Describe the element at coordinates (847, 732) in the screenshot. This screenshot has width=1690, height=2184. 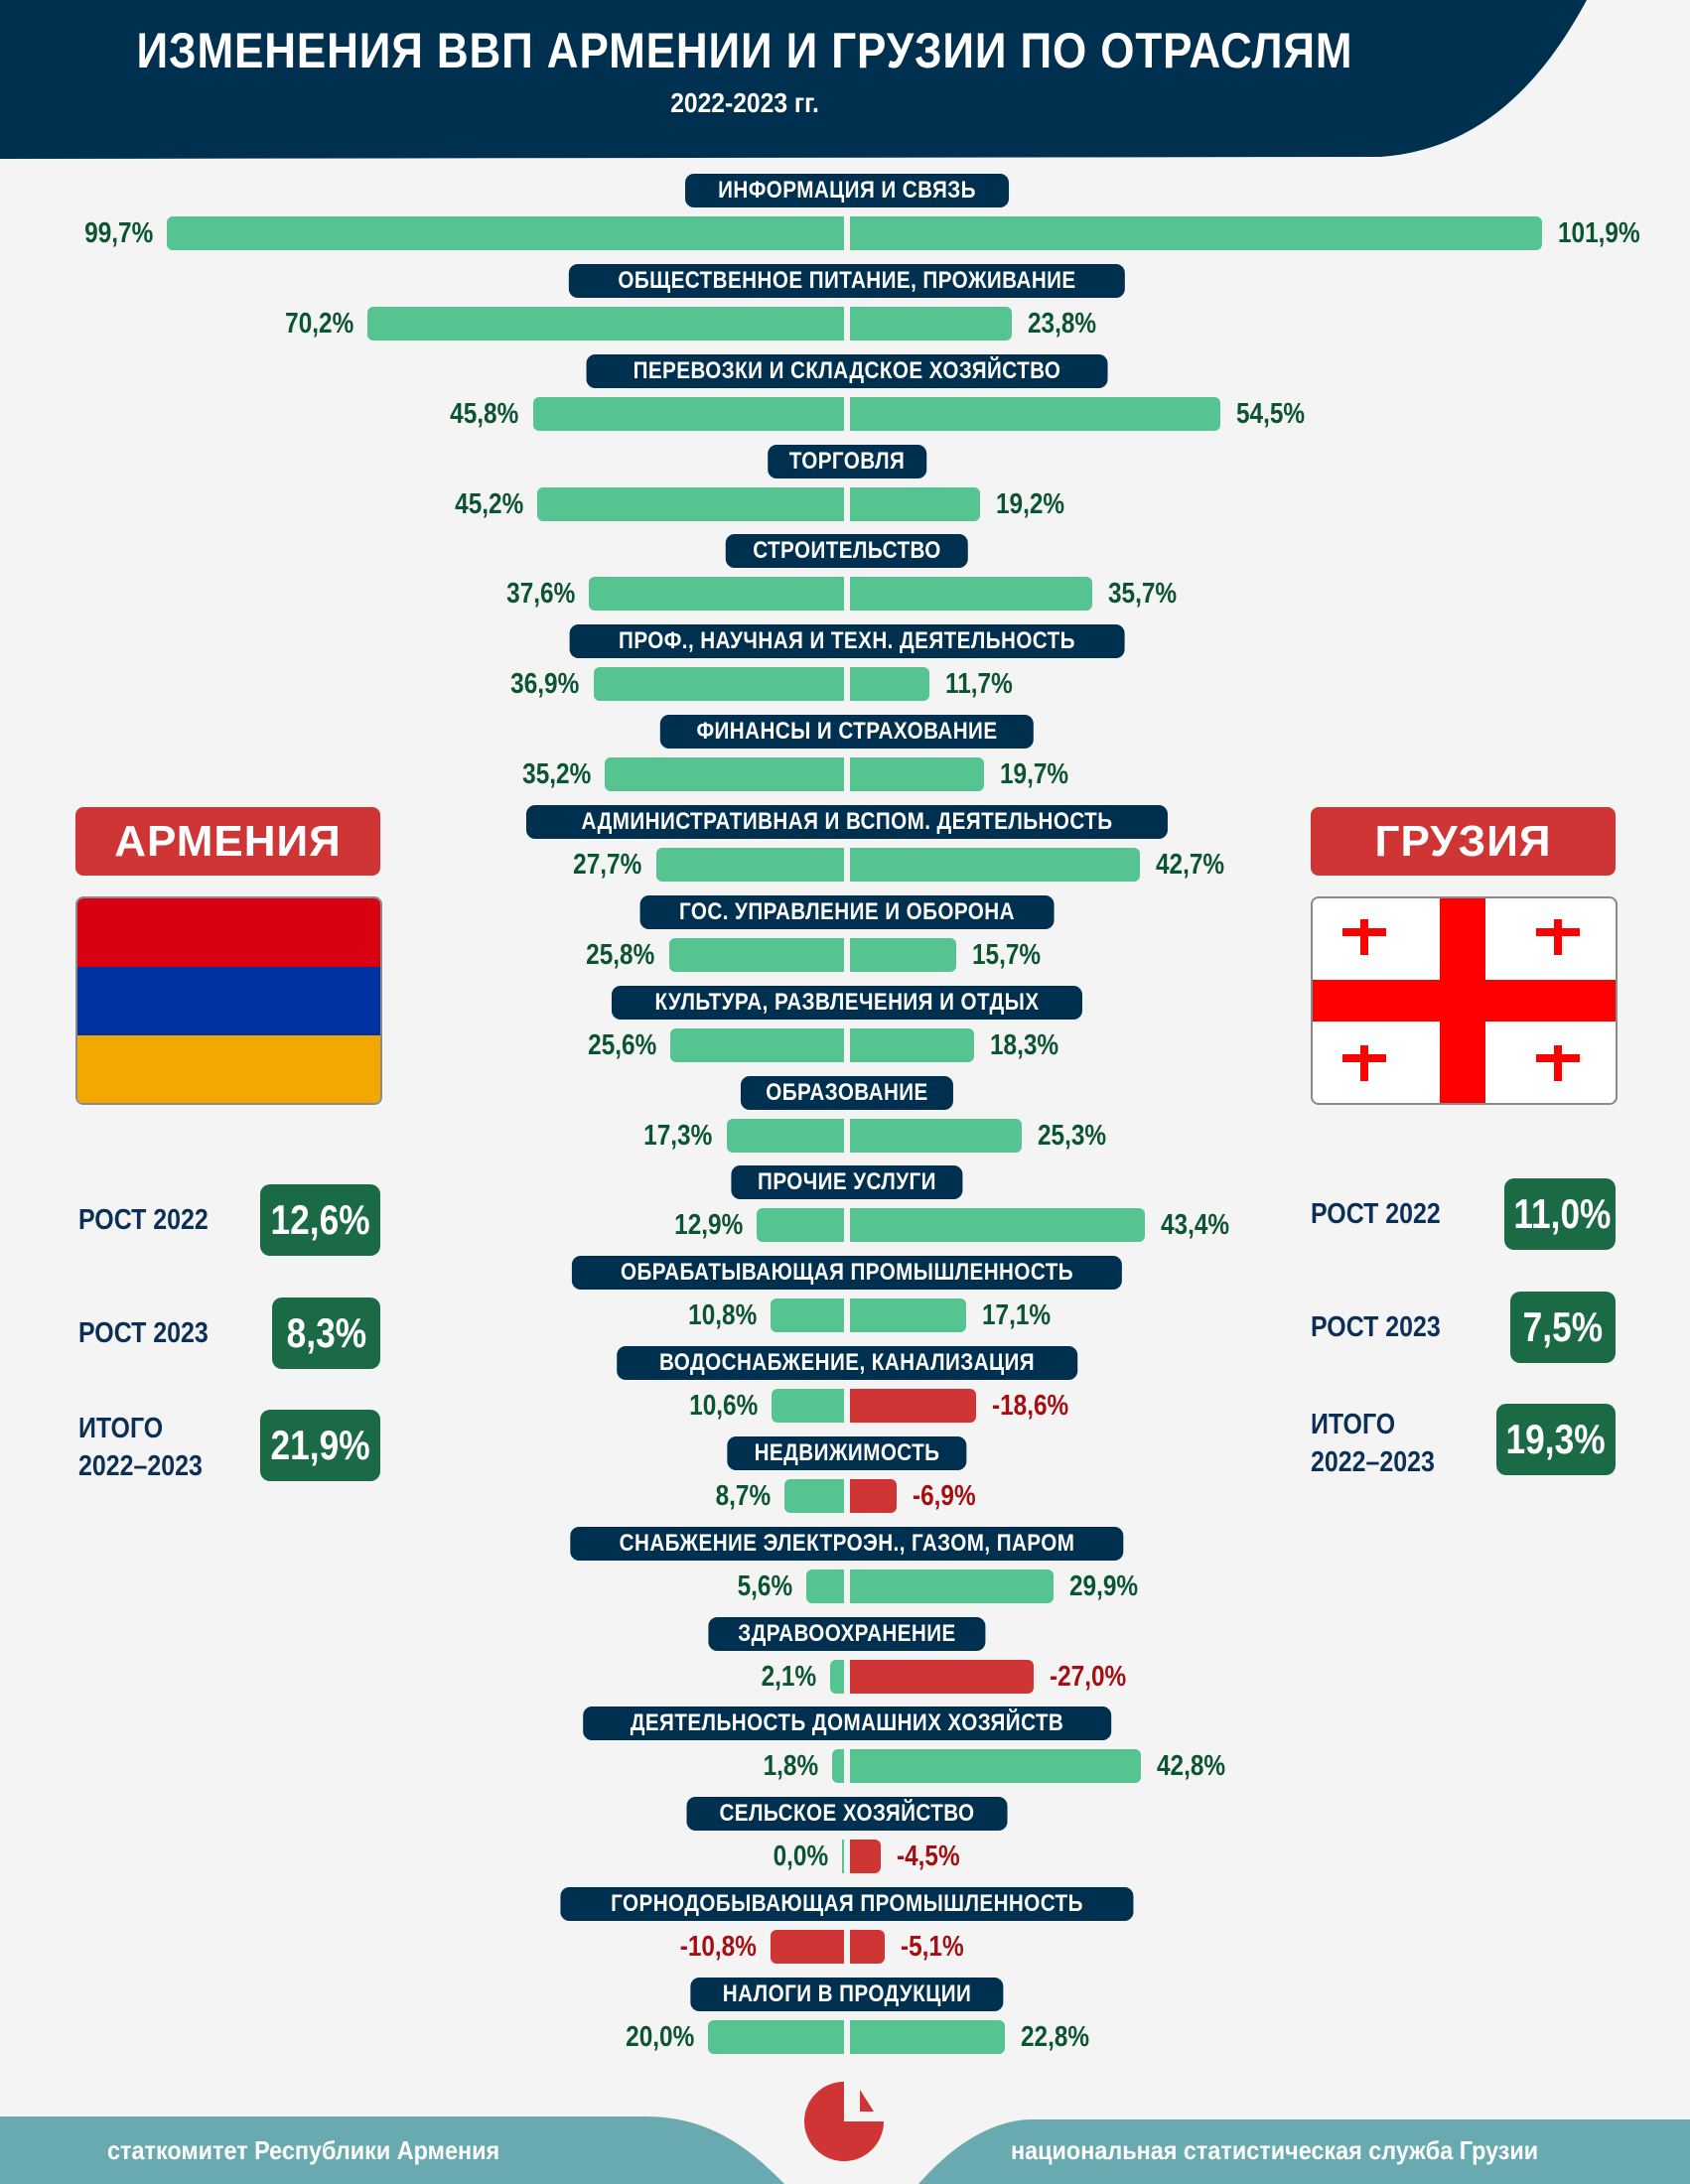
I see `category-label: ФИНАНСЫ И СТРАХОВАНИЕ` at that location.